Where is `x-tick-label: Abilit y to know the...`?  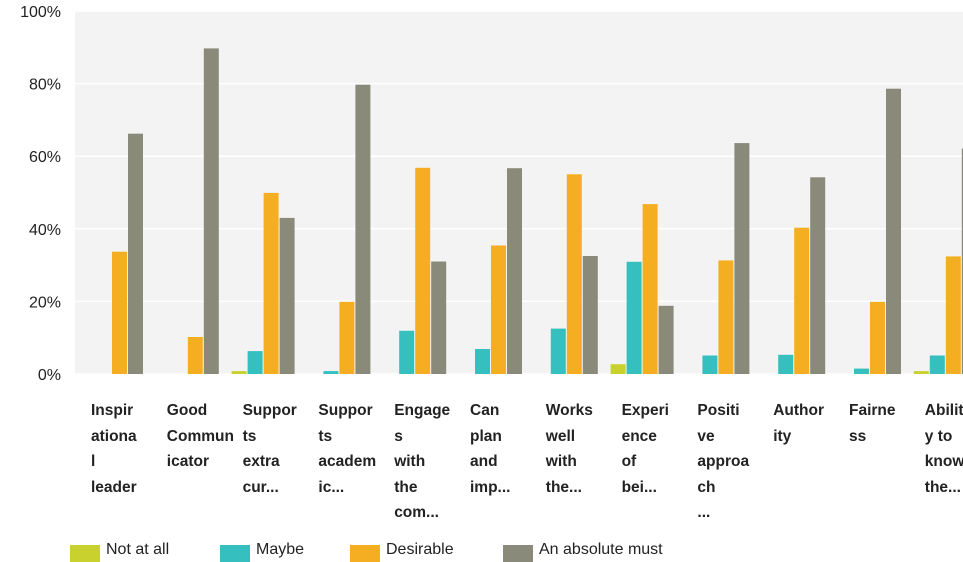
x-tick-label: Abilit y to know the... is located at coordinates (943, 449).